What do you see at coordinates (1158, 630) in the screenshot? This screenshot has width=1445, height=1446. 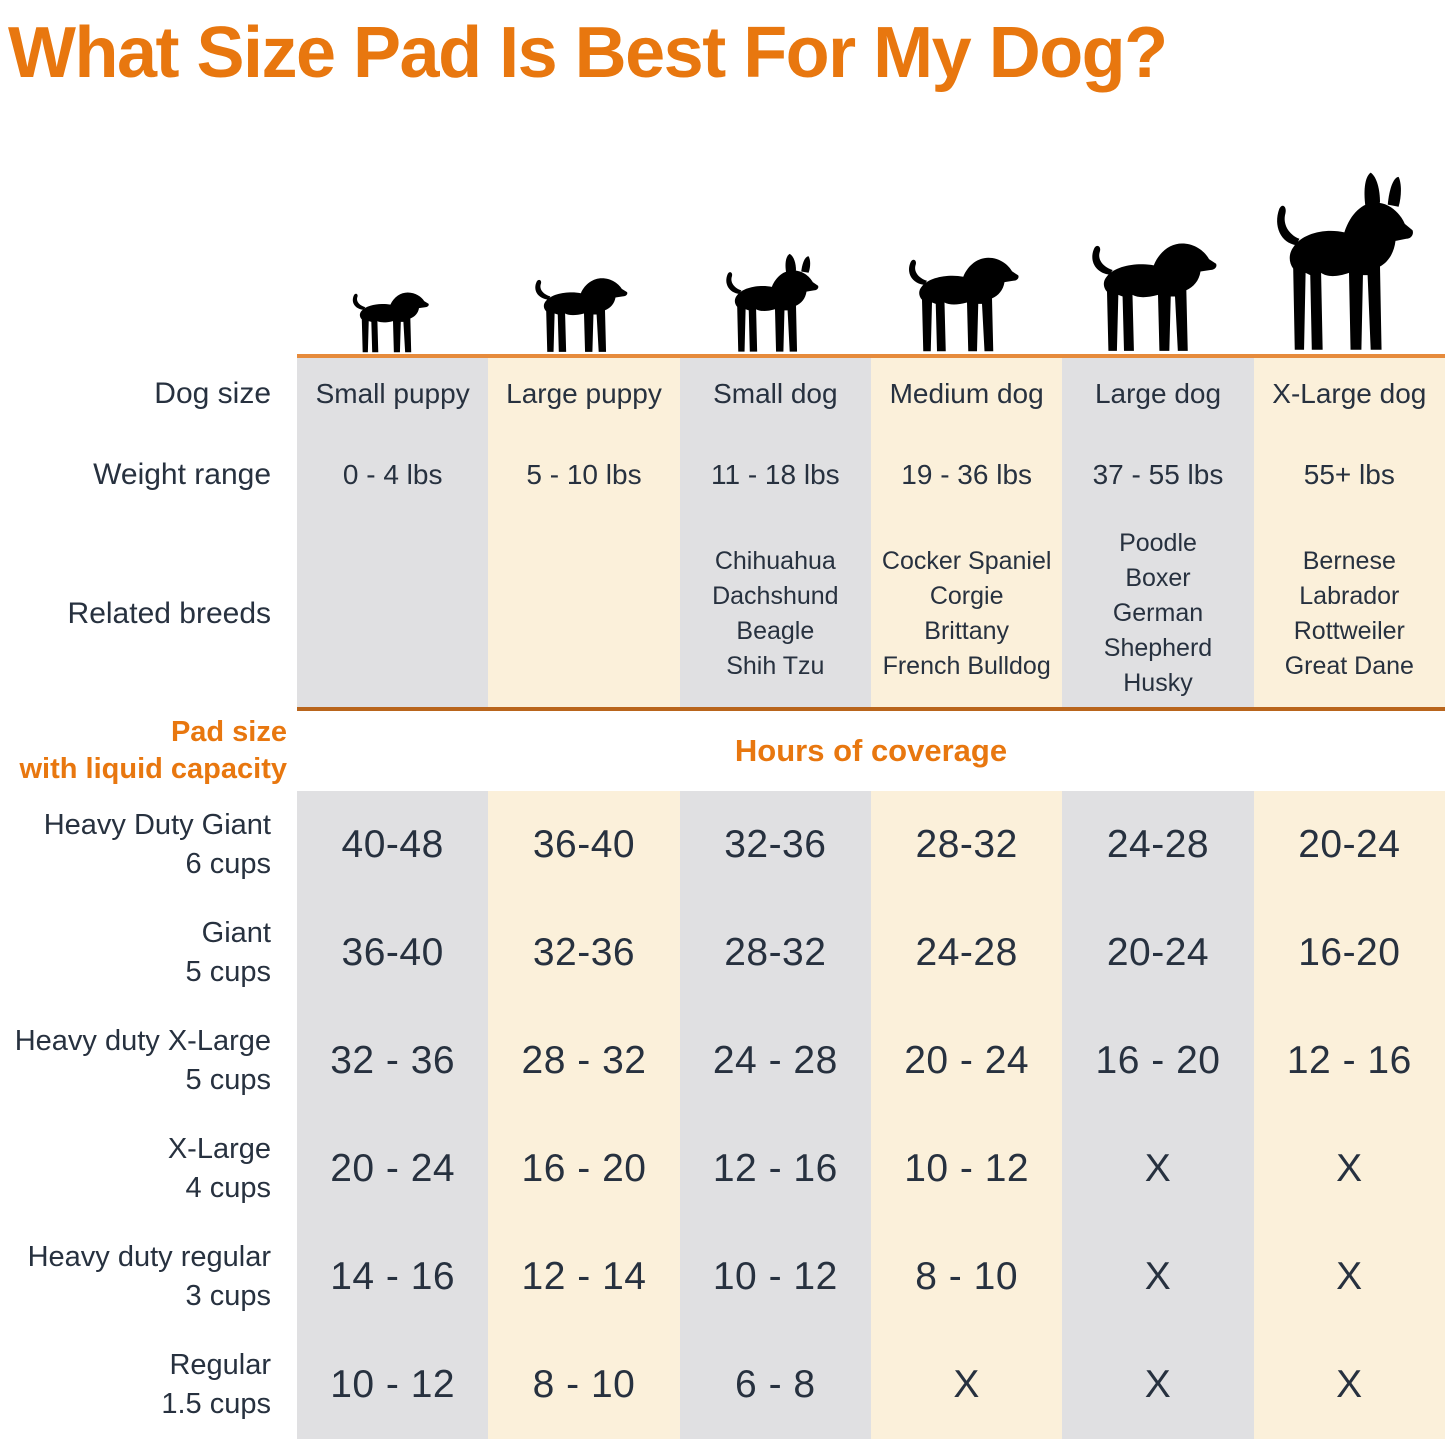 I see `breed-name: German Shepherd` at bounding box center [1158, 630].